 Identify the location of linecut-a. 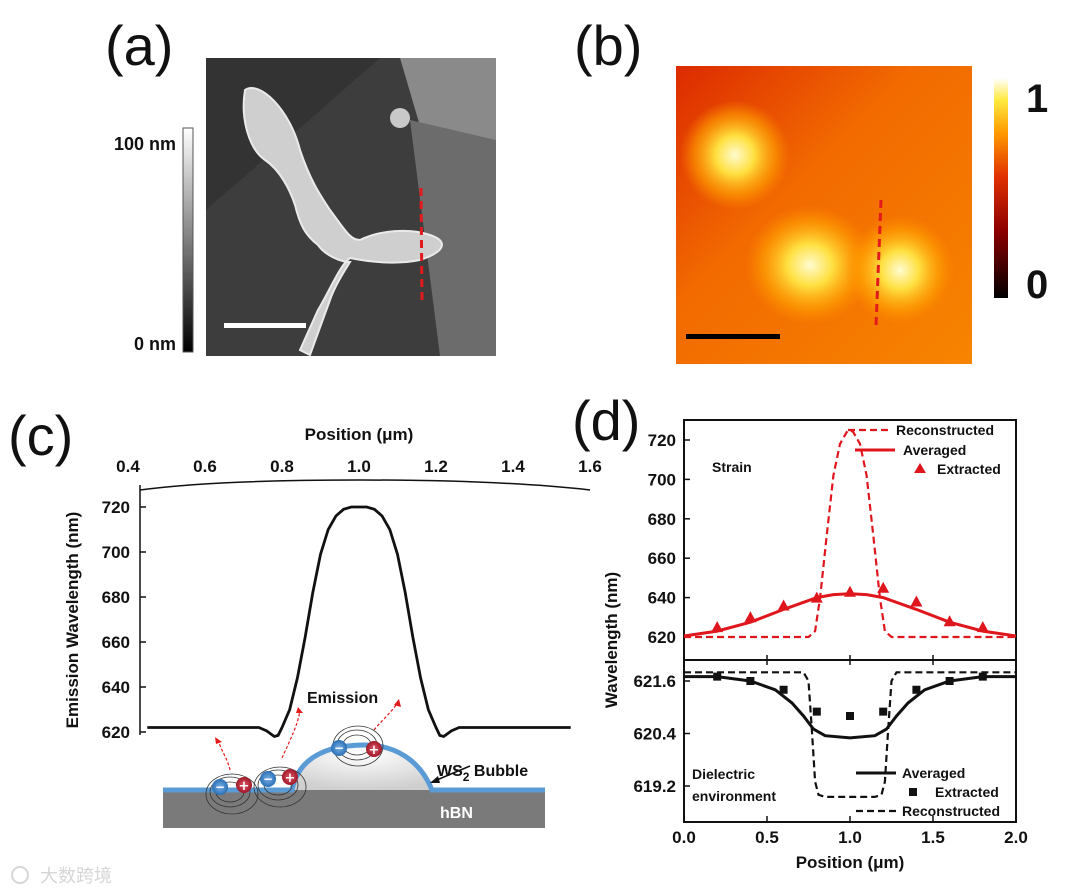
(421, 244).